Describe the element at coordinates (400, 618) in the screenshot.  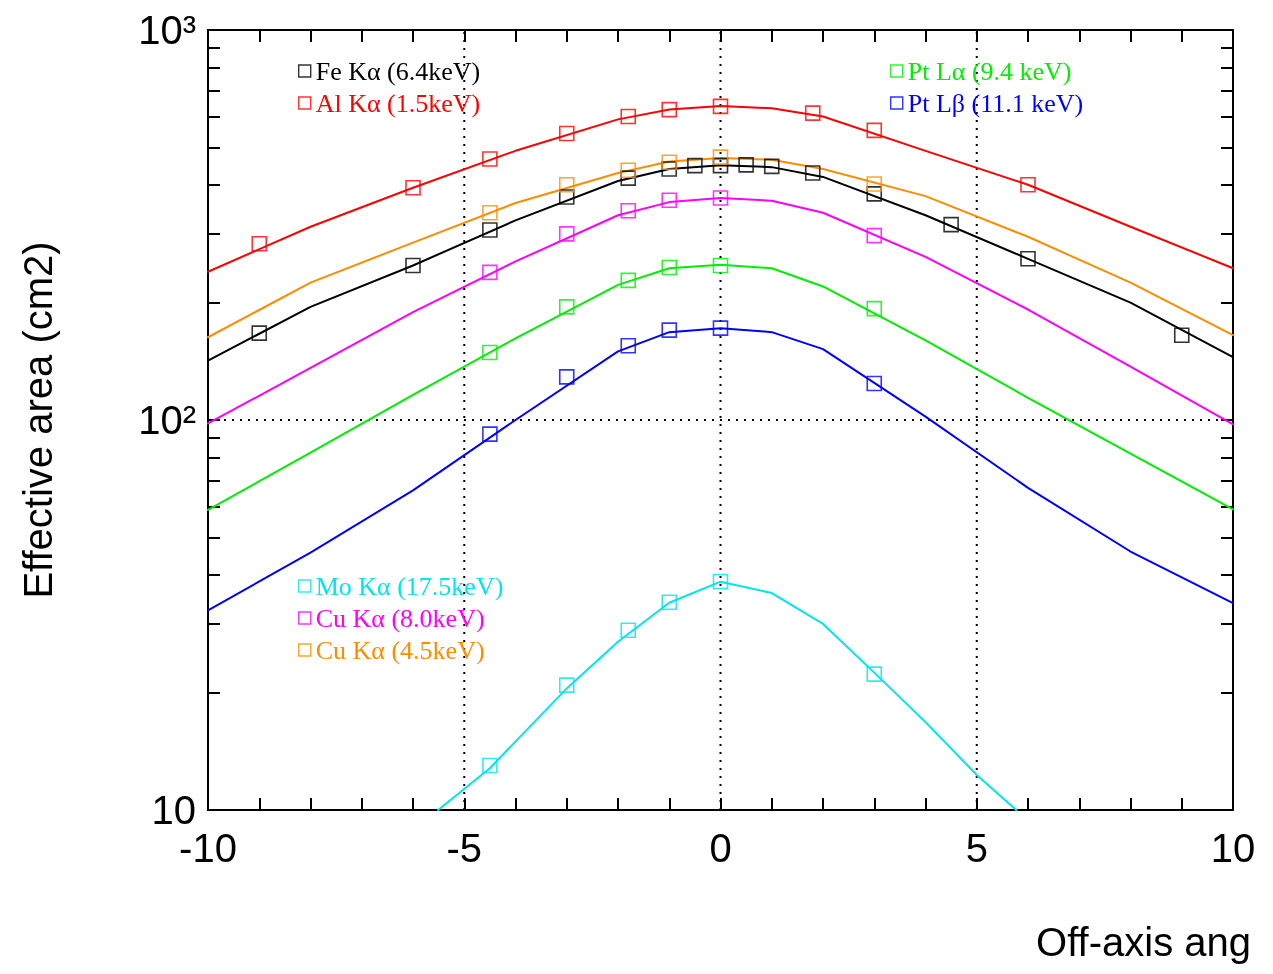
I see `legend-label: Cu Kα (8.0keV)` at that location.